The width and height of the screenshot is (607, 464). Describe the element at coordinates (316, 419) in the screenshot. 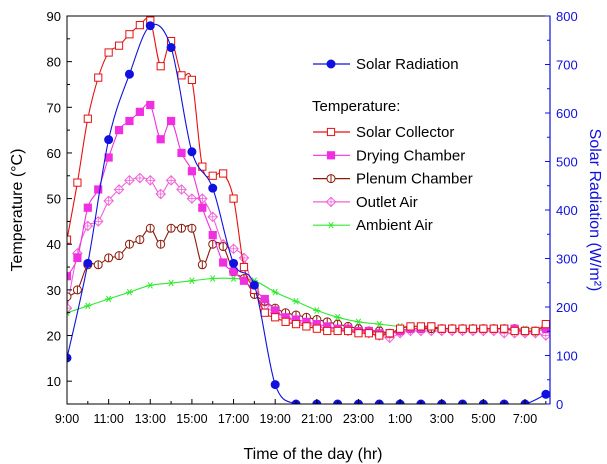

I see `x-tick-label: 21:00` at that location.